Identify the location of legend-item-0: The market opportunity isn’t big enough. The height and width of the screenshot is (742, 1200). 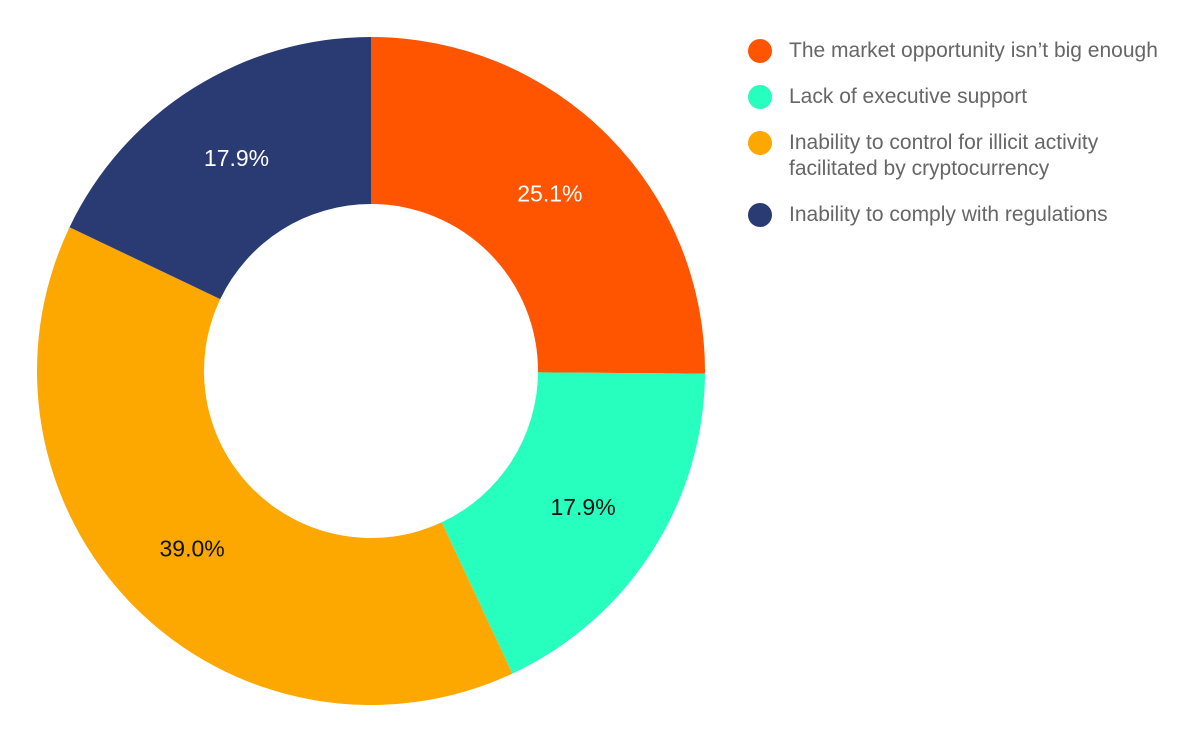
(958, 51).